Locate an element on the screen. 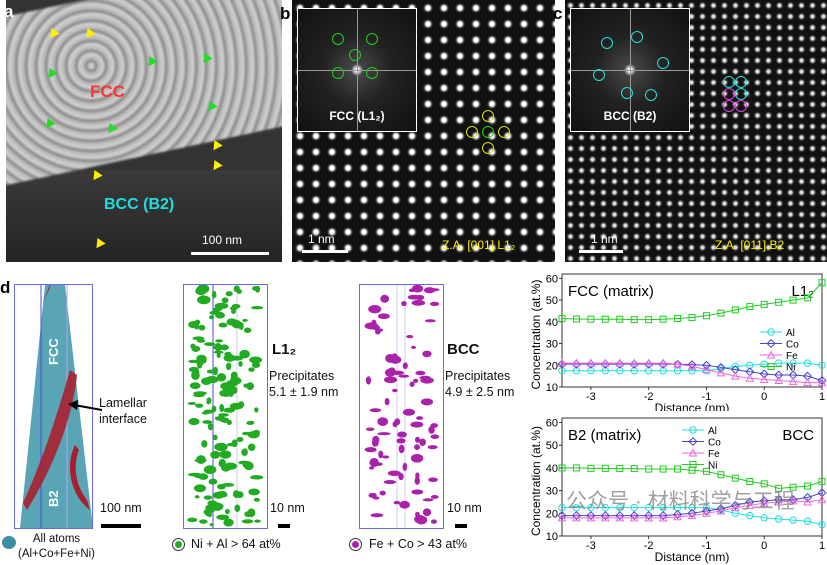 This screenshot has width=827, height=565. series-co is located at coordinates (692, 504).